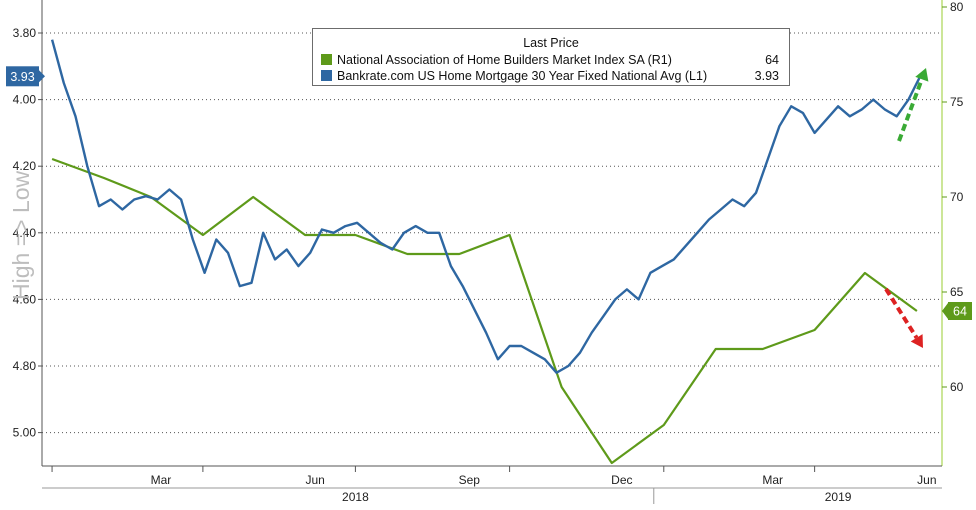 The height and width of the screenshot is (510, 976). What do you see at coordinates (25, 100) in the screenshot?
I see `left-tick-label: 4.00` at bounding box center [25, 100].